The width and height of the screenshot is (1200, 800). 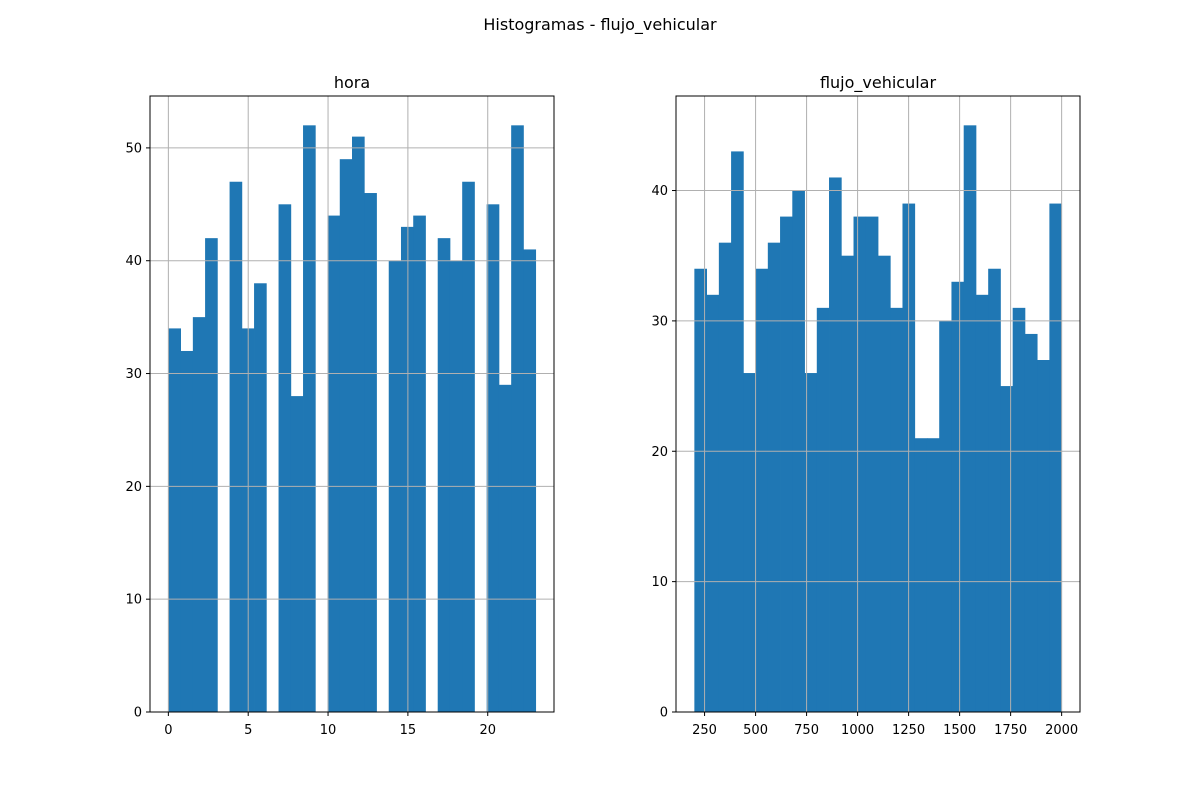 What do you see at coordinates (352, 82) in the screenshot?
I see `subplot-title: hora` at bounding box center [352, 82].